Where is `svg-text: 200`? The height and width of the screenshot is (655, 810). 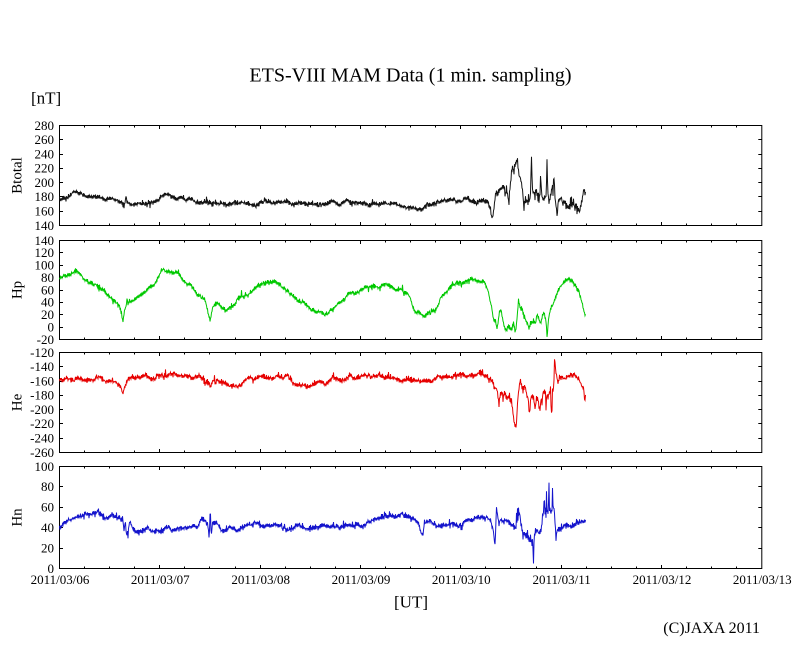
svg-text: 200 is located at coordinates (45, 182).